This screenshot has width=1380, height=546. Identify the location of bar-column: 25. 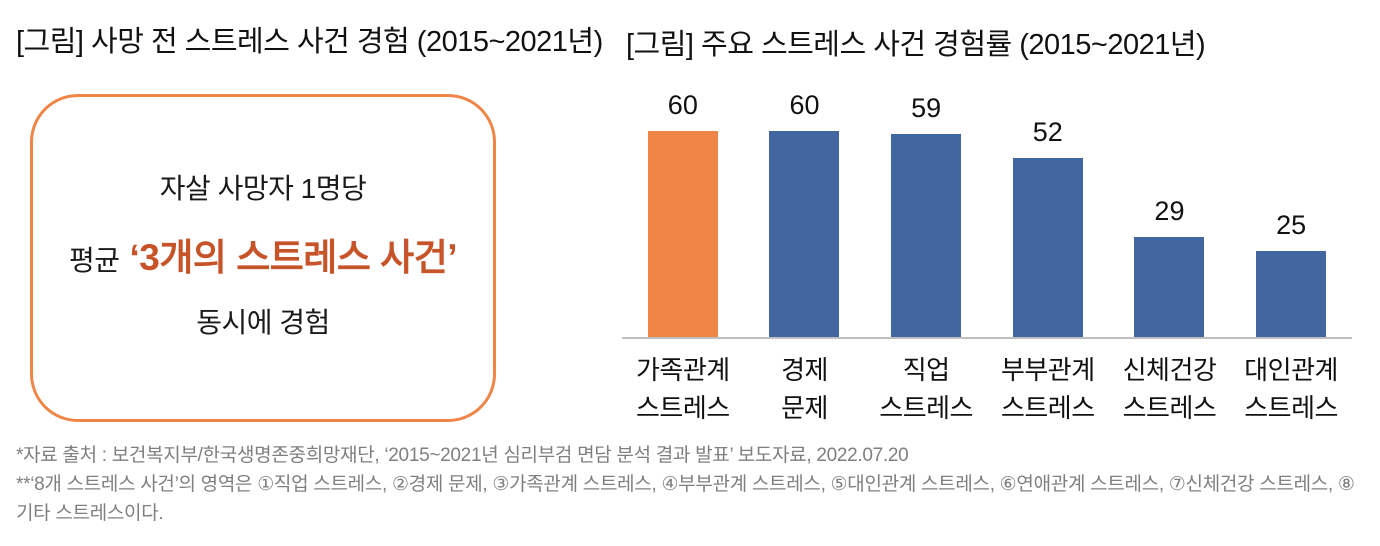
(1291, 274).